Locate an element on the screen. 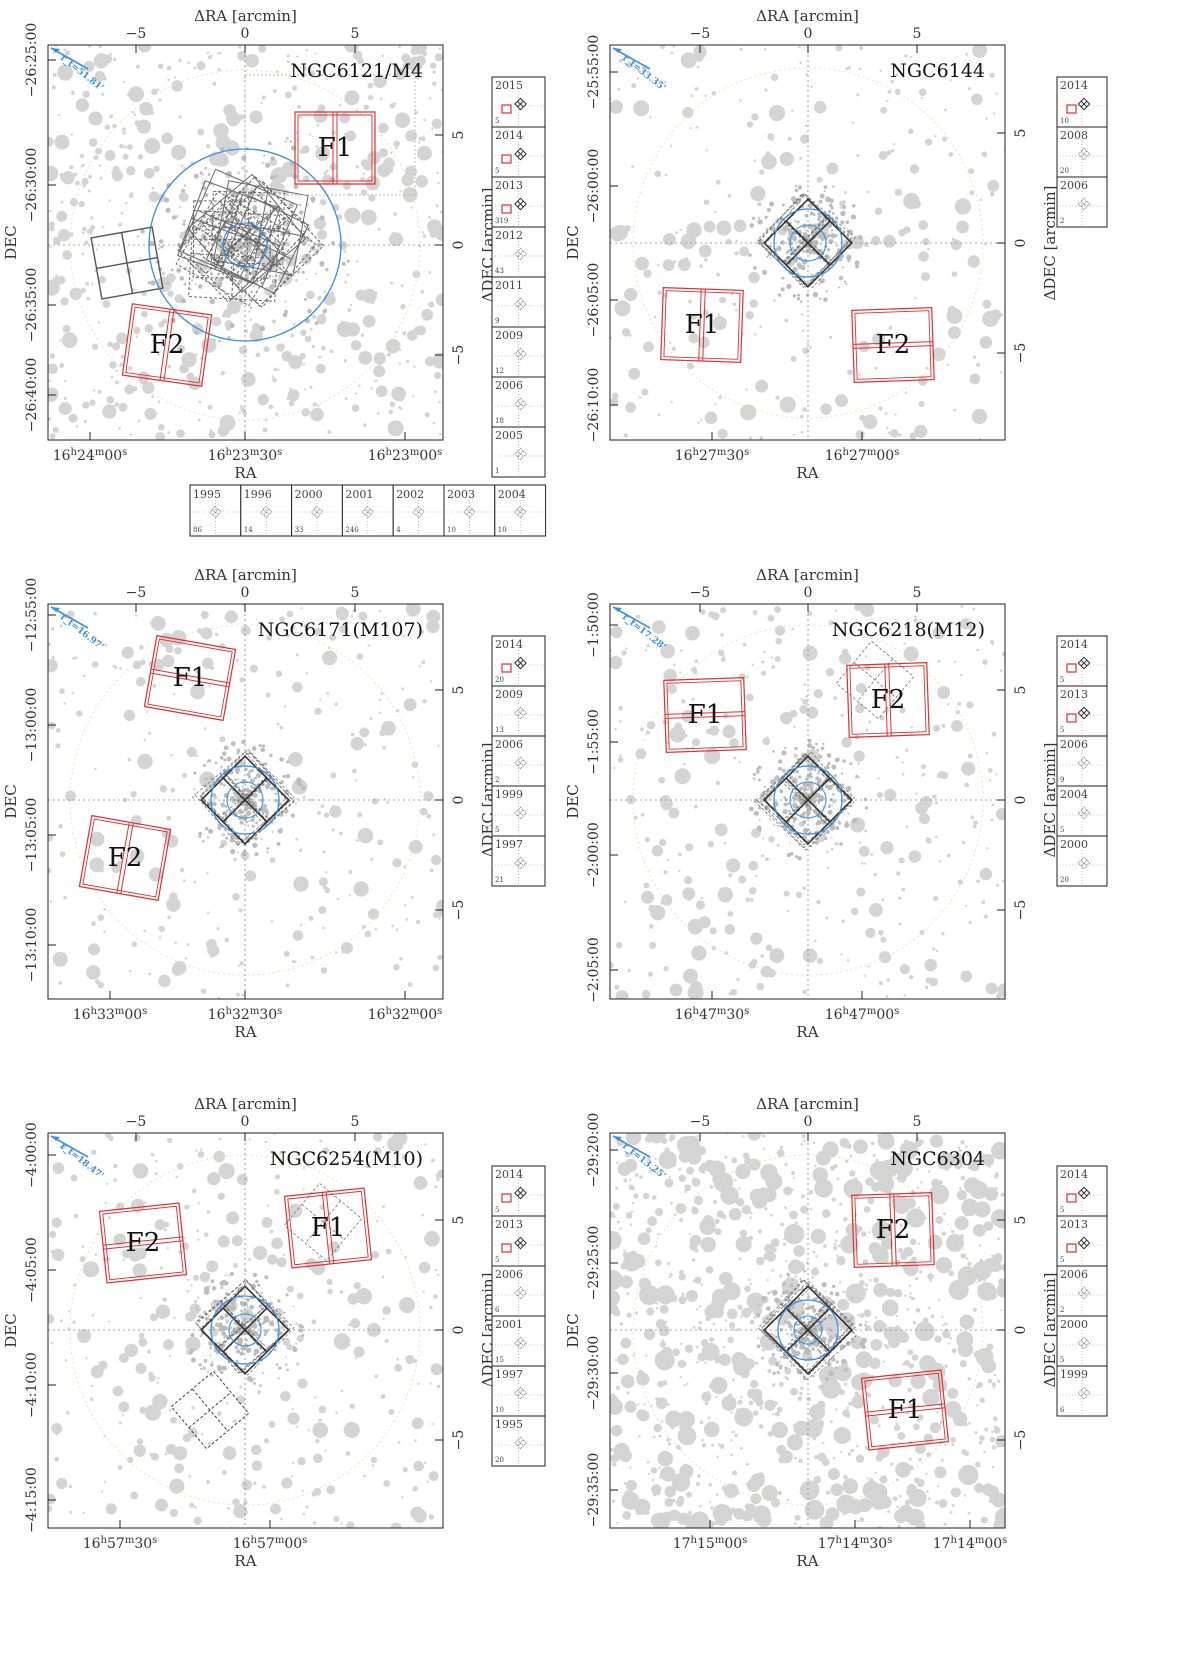 This screenshot has height=1678, width=1187. epoch-count: 18 is located at coordinates (499, 421).